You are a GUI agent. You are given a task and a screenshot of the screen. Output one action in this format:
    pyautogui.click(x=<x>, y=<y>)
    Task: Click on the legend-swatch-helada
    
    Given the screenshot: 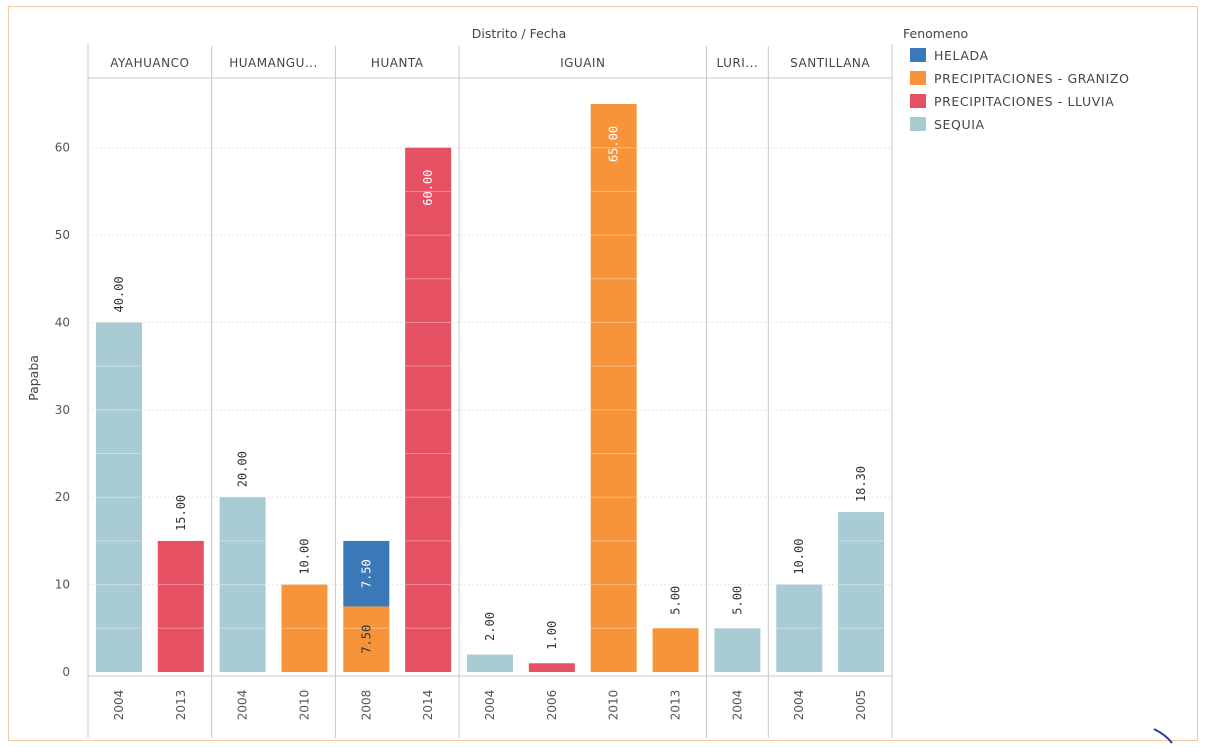 What is the action you would take?
    pyautogui.click(x=918, y=55)
    